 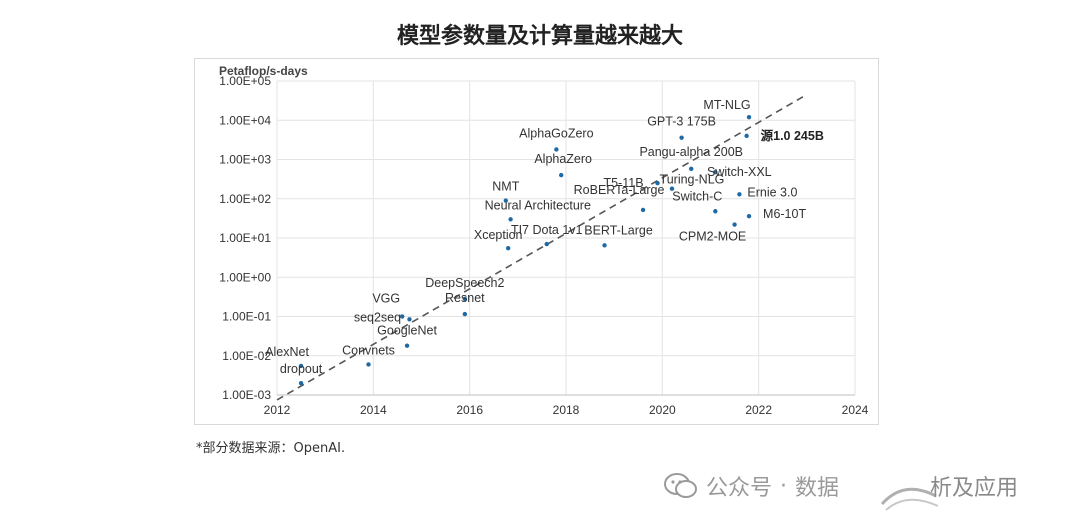 I want to click on data-label: AlexNet, so click(x=287, y=352).